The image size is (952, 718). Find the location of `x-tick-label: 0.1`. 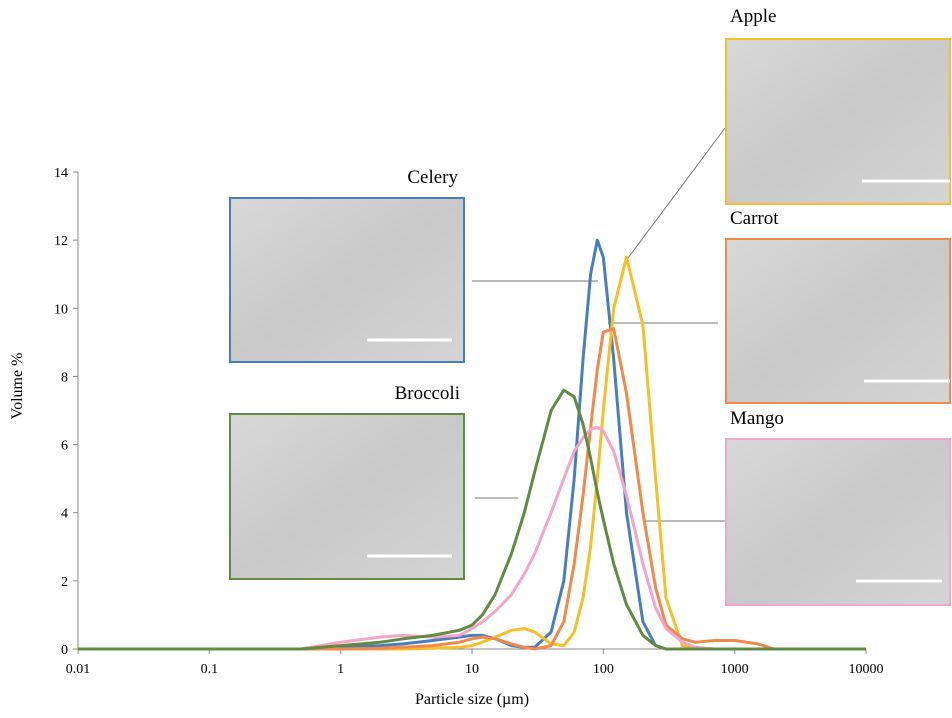

x-tick-label: 0.1 is located at coordinates (210, 669).